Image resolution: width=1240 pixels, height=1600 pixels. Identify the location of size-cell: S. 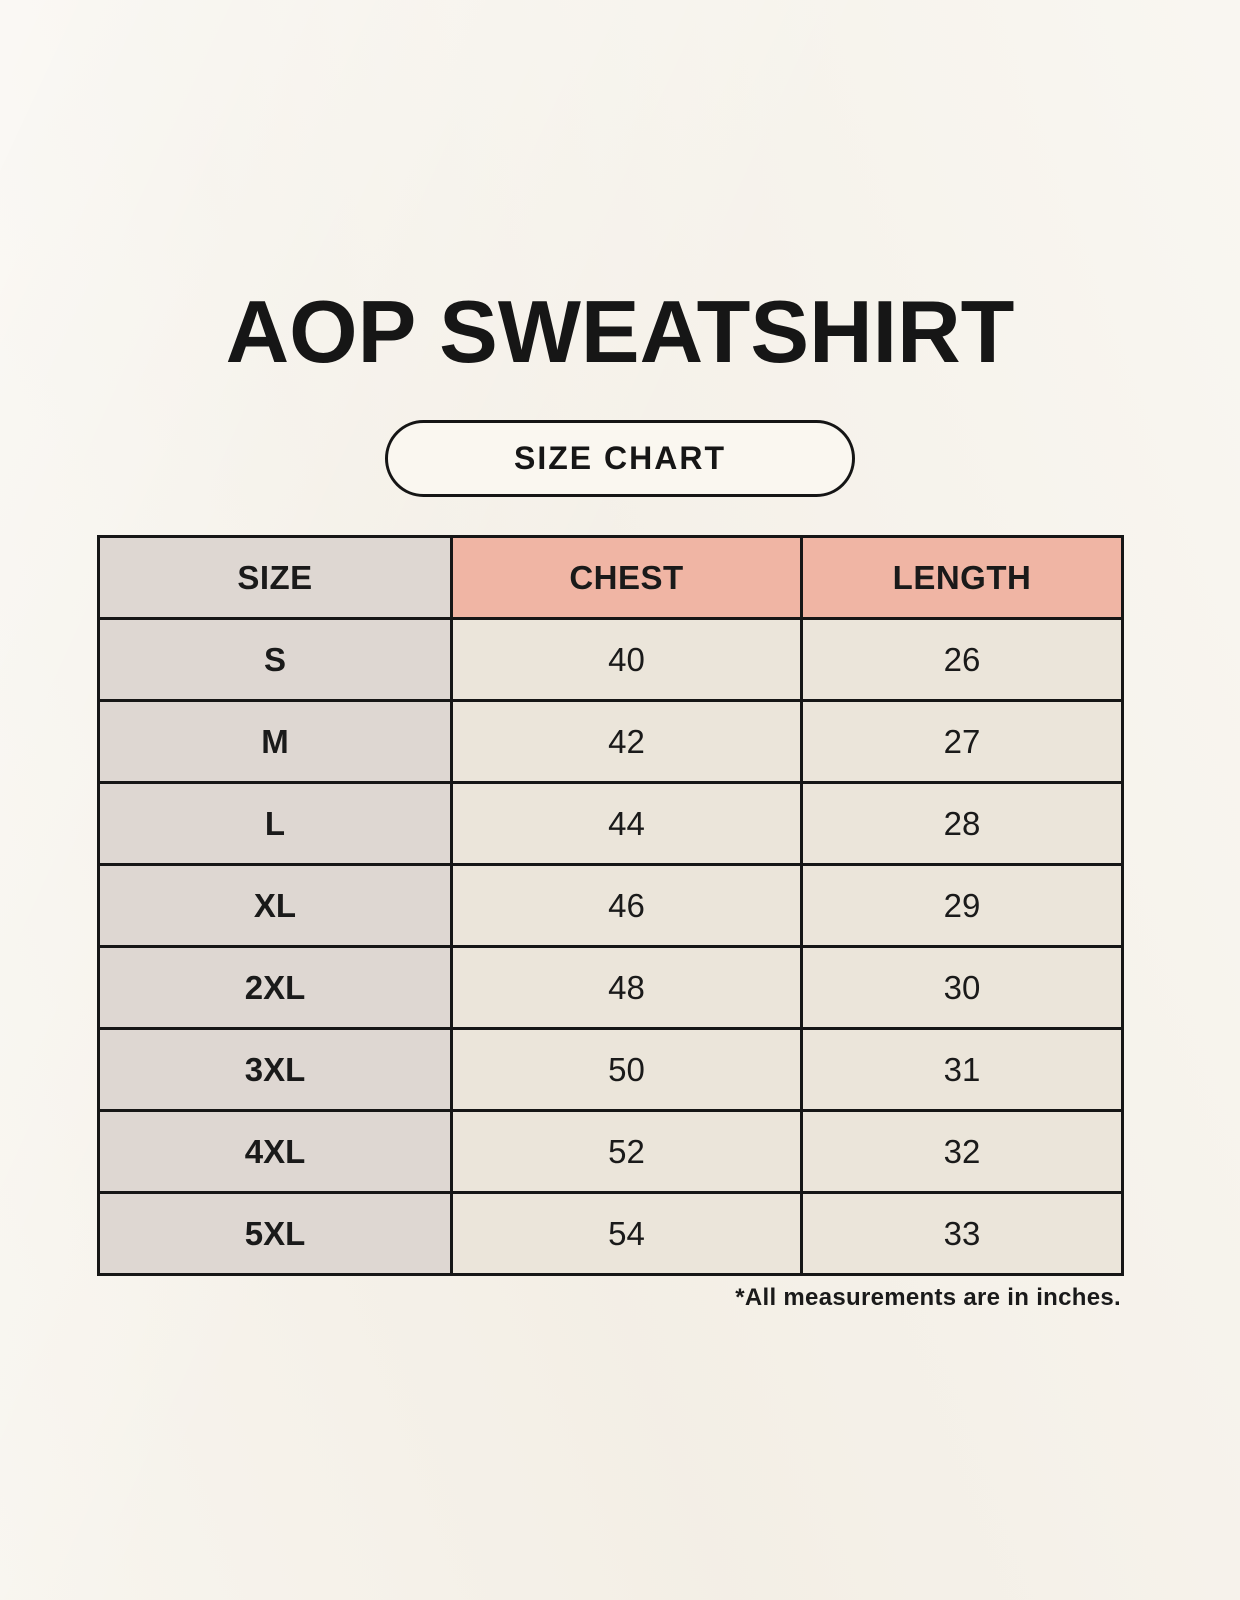
(275, 659).